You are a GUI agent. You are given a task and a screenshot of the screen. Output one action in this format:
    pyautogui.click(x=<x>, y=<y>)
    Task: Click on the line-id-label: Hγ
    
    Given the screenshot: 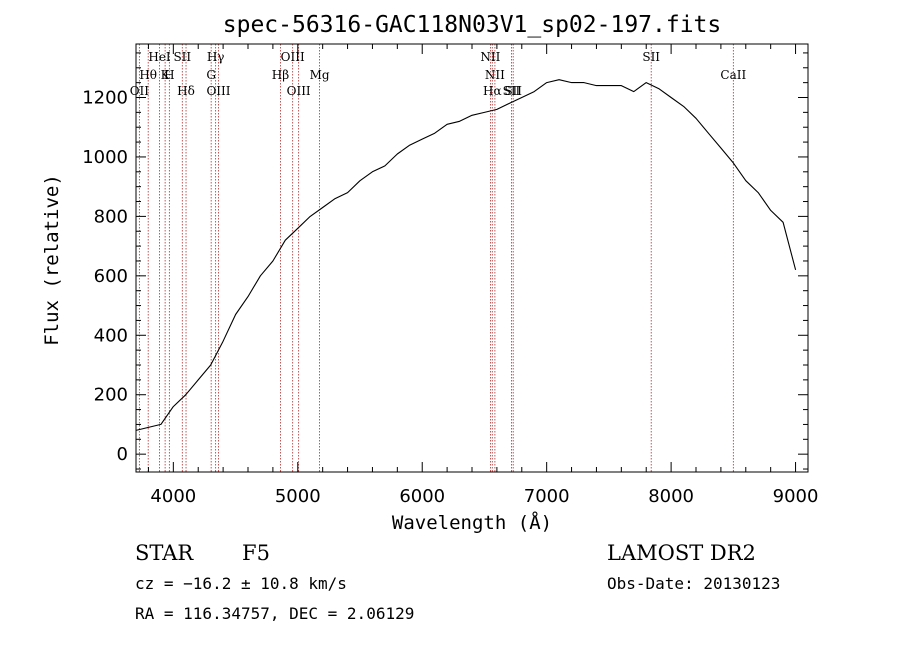 What is the action you would take?
    pyautogui.click(x=216, y=57)
    